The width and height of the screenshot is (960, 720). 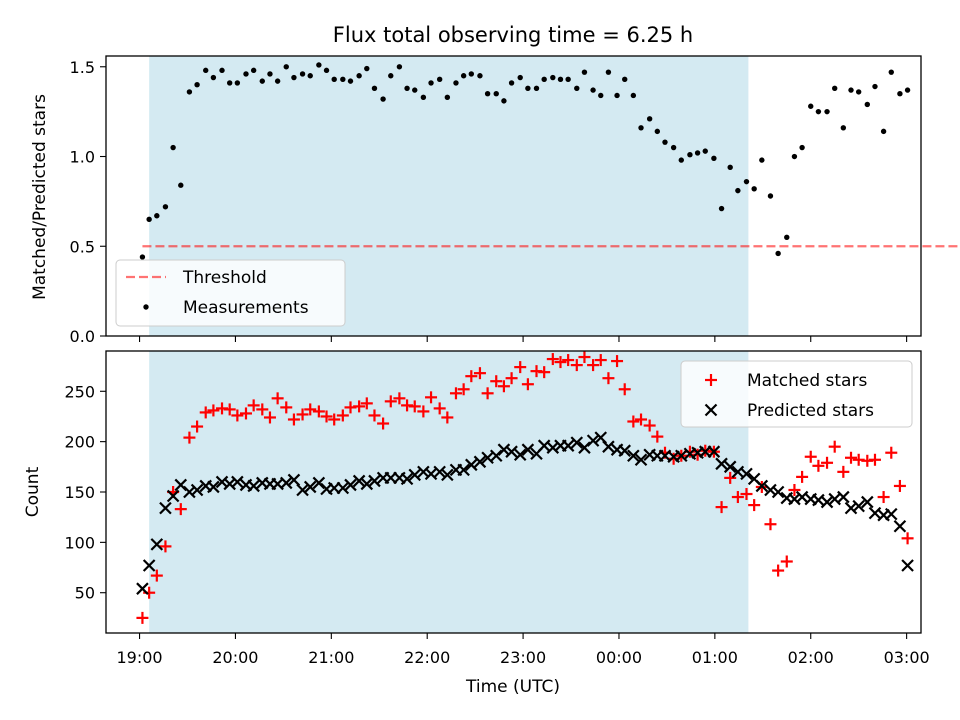 What do you see at coordinates (513, 35) in the screenshot?
I see `figure-title: Flux total observing time = 6.25 h` at bounding box center [513, 35].